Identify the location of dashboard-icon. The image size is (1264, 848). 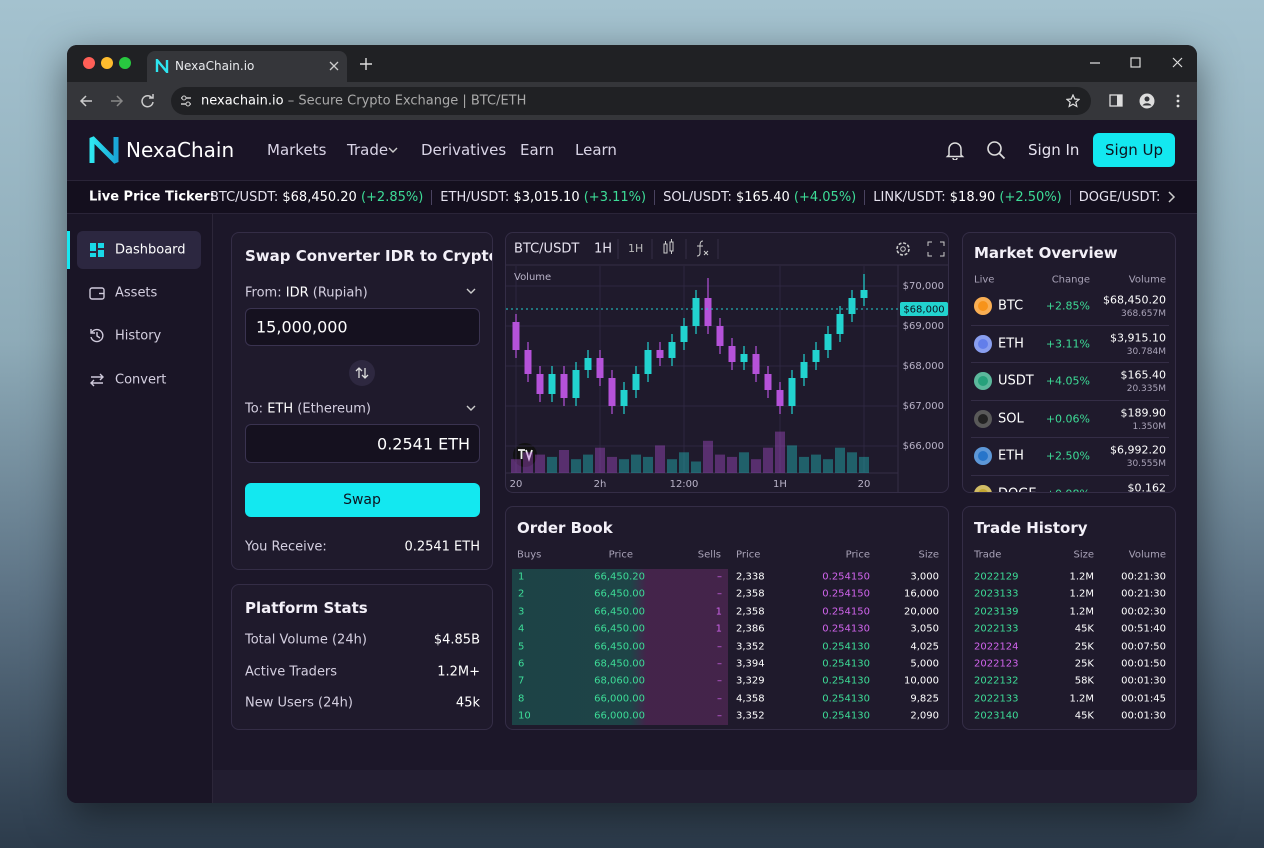
(97, 250).